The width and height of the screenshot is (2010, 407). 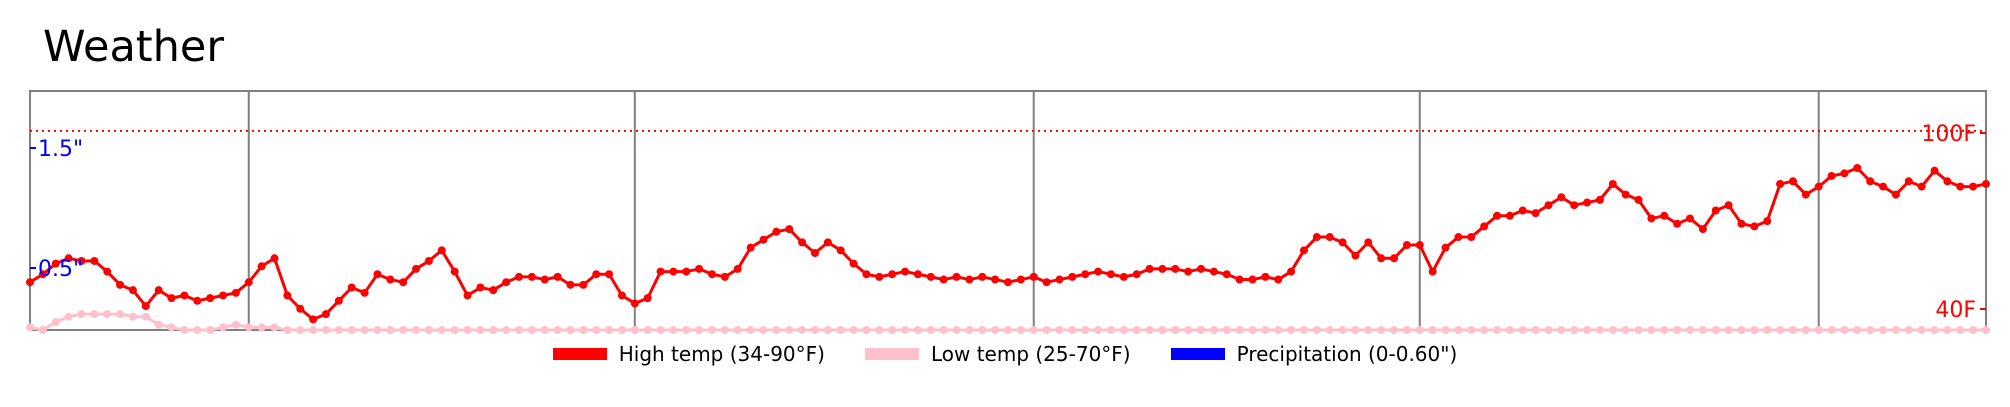 What do you see at coordinates (1197, 354) in the screenshot?
I see `legend-swatch-precip` at bounding box center [1197, 354].